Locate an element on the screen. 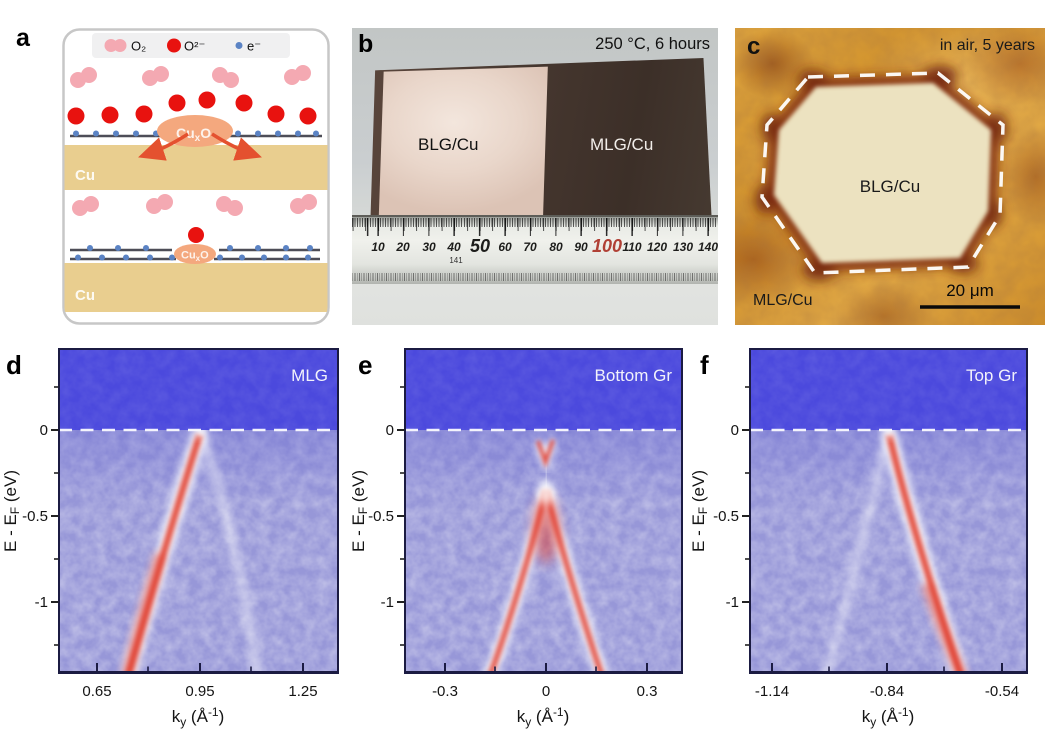  x-tick-labels-e: -0.3 0 0.3 is located at coordinates (544, 691).